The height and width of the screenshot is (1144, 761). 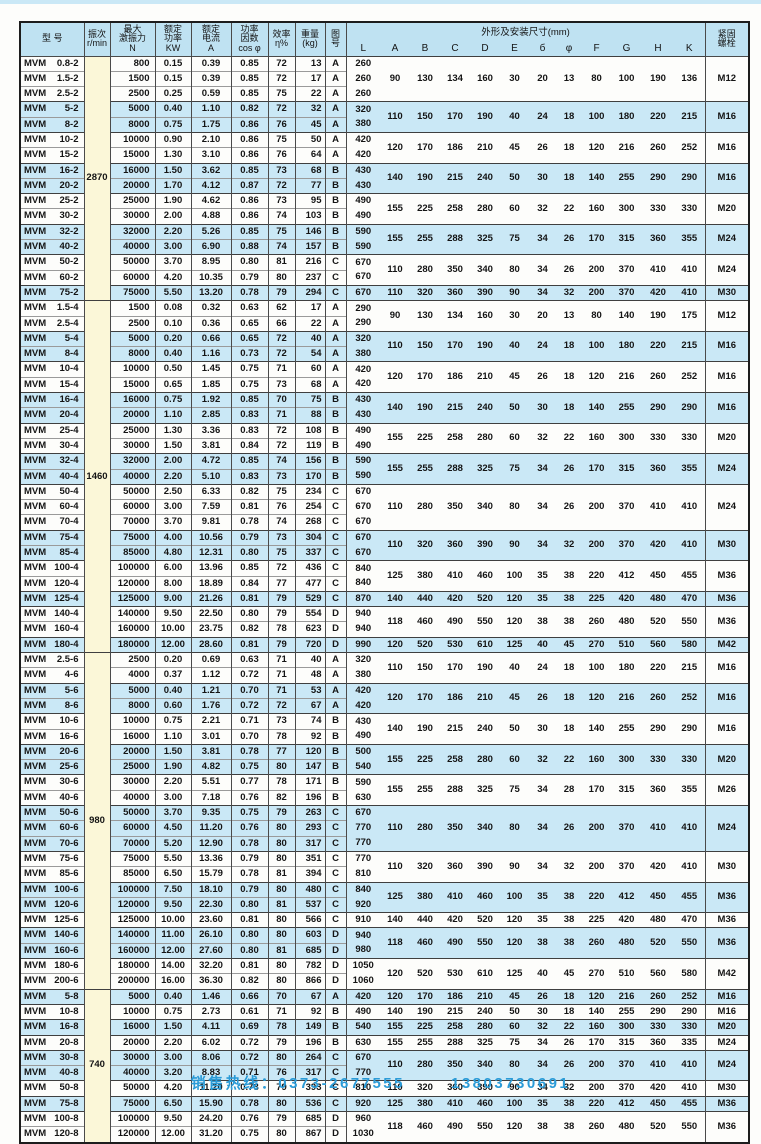 I want to click on rated-current-cell: 9.81, so click(x=211, y=522).